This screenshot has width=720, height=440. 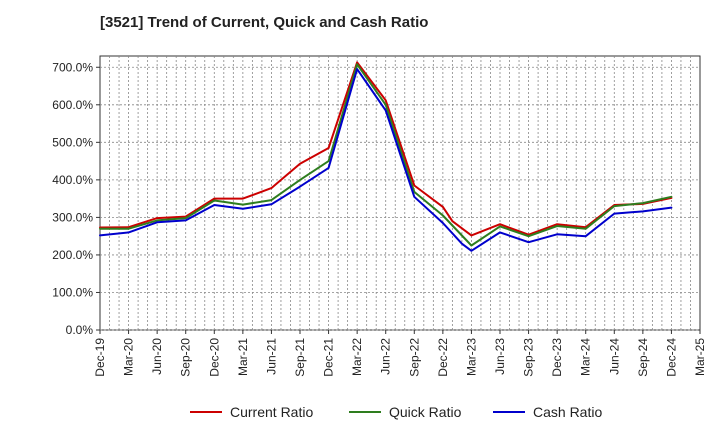 What do you see at coordinates (700, 357) in the screenshot?
I see `x-tick-label: Mar-25` at bounding box center [700, 357].